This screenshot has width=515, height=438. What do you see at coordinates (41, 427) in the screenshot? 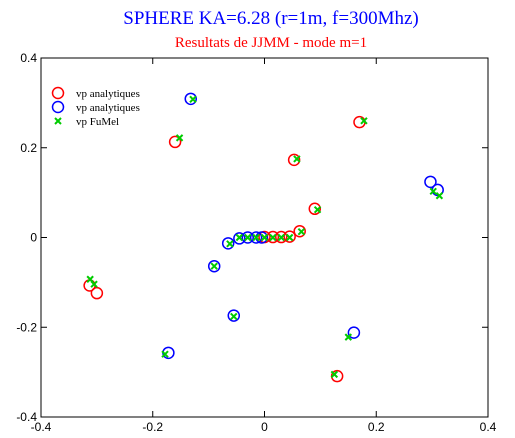
I see `x-tick-label: -0.4` at bounding box center [41, 427].